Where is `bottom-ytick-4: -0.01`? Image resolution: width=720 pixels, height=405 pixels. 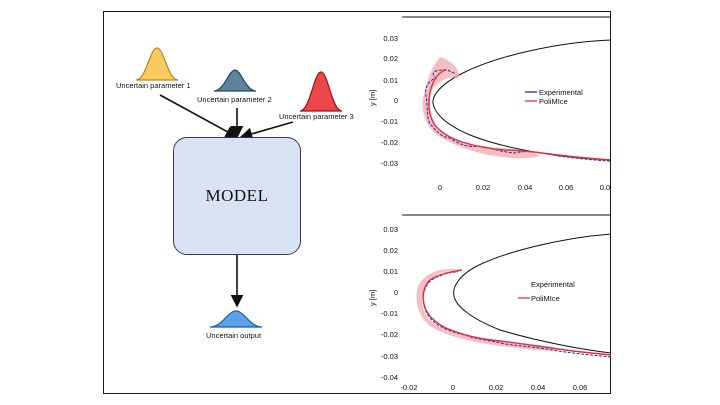 bottom-ytick-4: -0.01 is located at coordinates (389, 313).